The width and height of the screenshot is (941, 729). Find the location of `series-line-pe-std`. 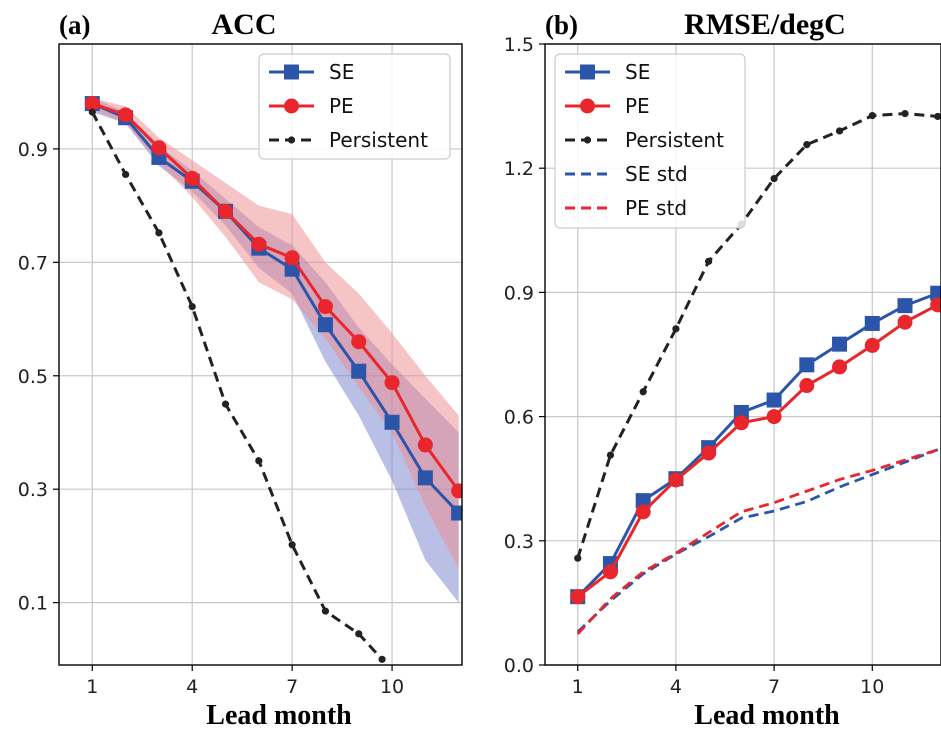

series-line-pe-std is located at coordinates (757, 541).